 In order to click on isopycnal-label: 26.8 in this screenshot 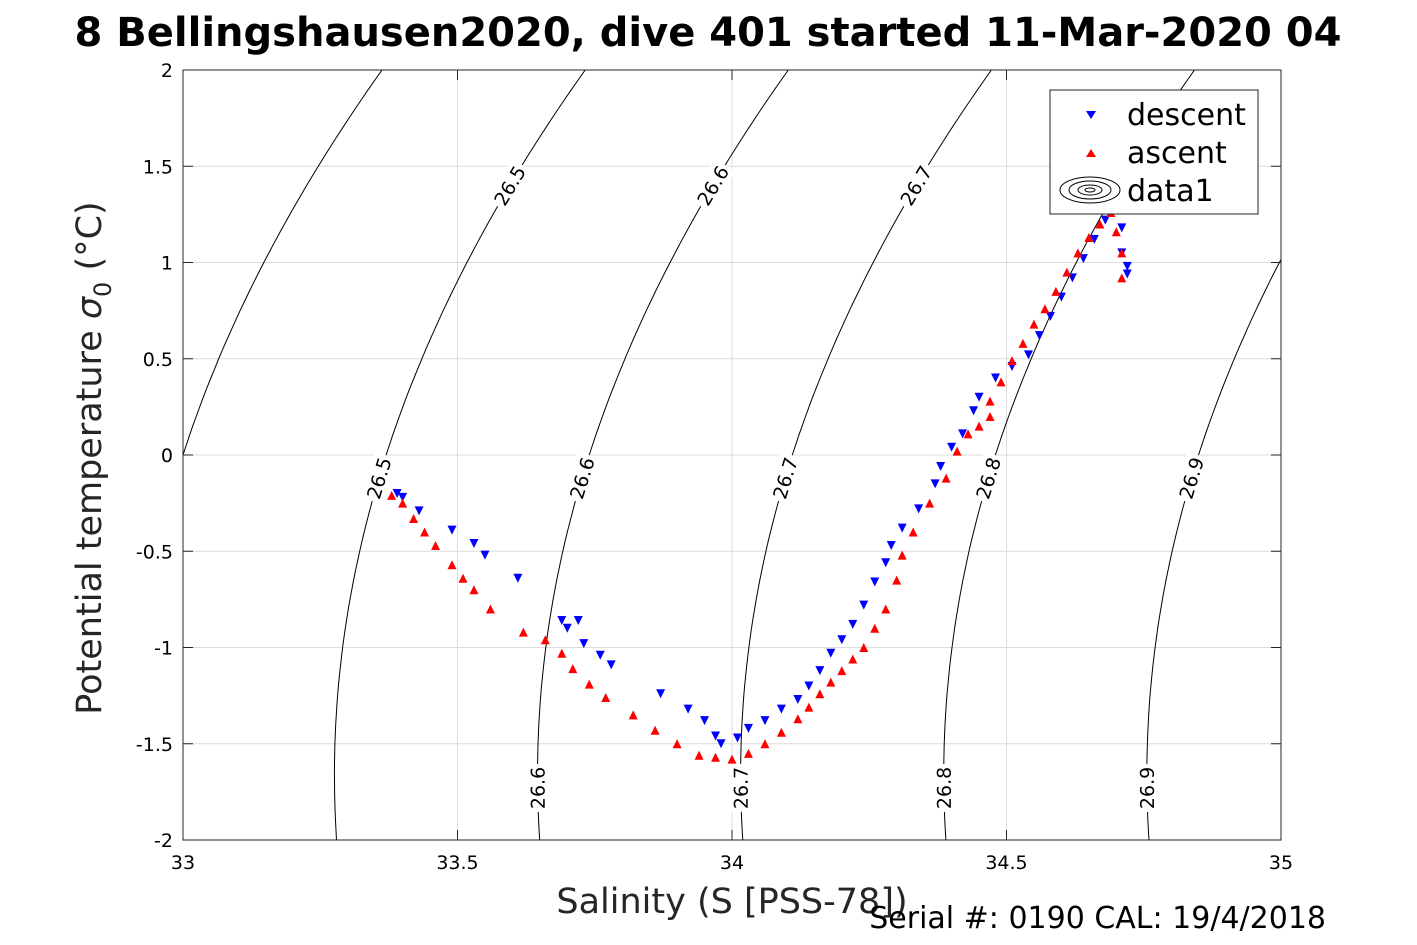, I will do `click(945, 788)`.